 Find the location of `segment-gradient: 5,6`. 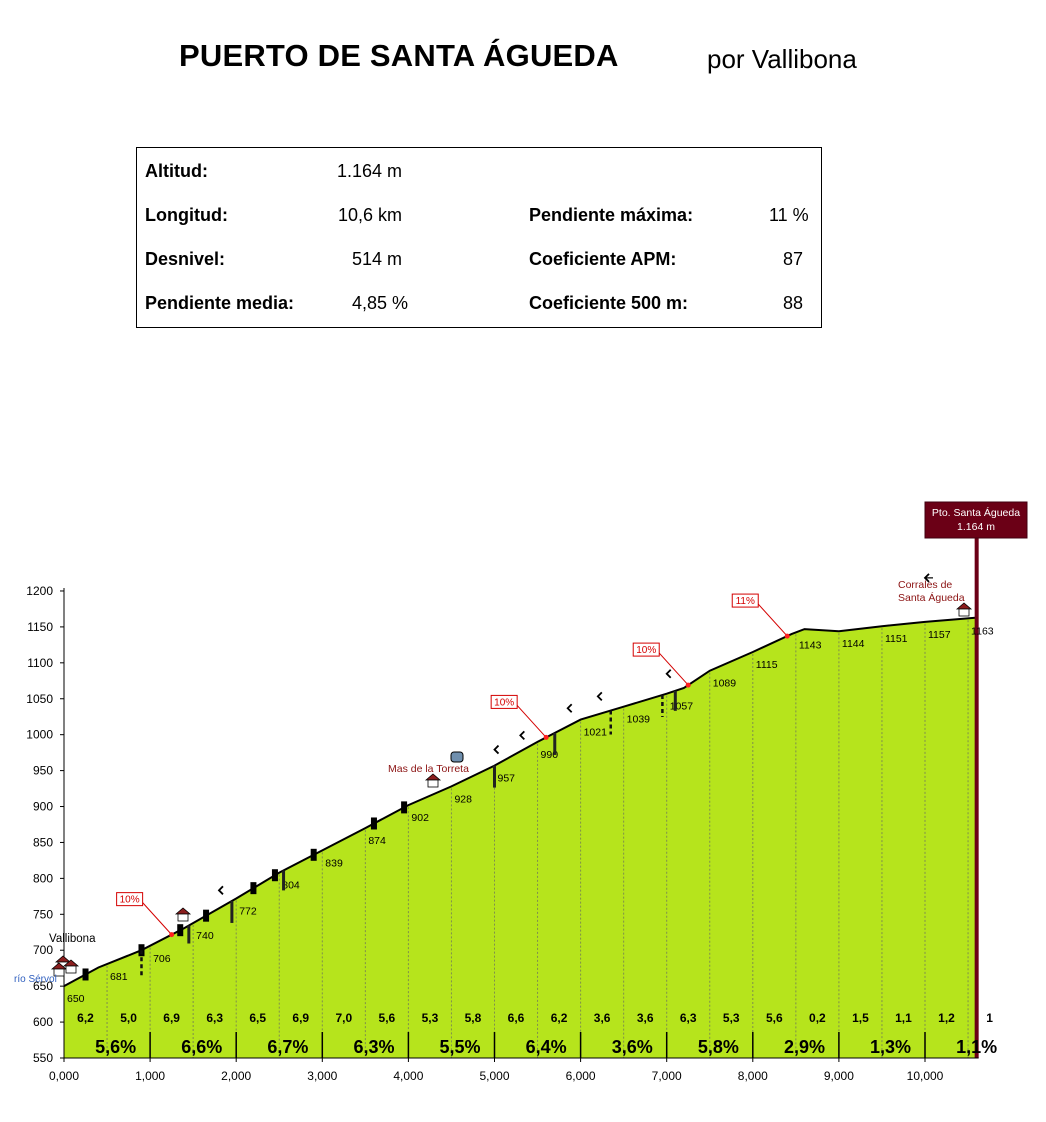

segment-gradient: 5,6 is located at coordinates (774, 1018).